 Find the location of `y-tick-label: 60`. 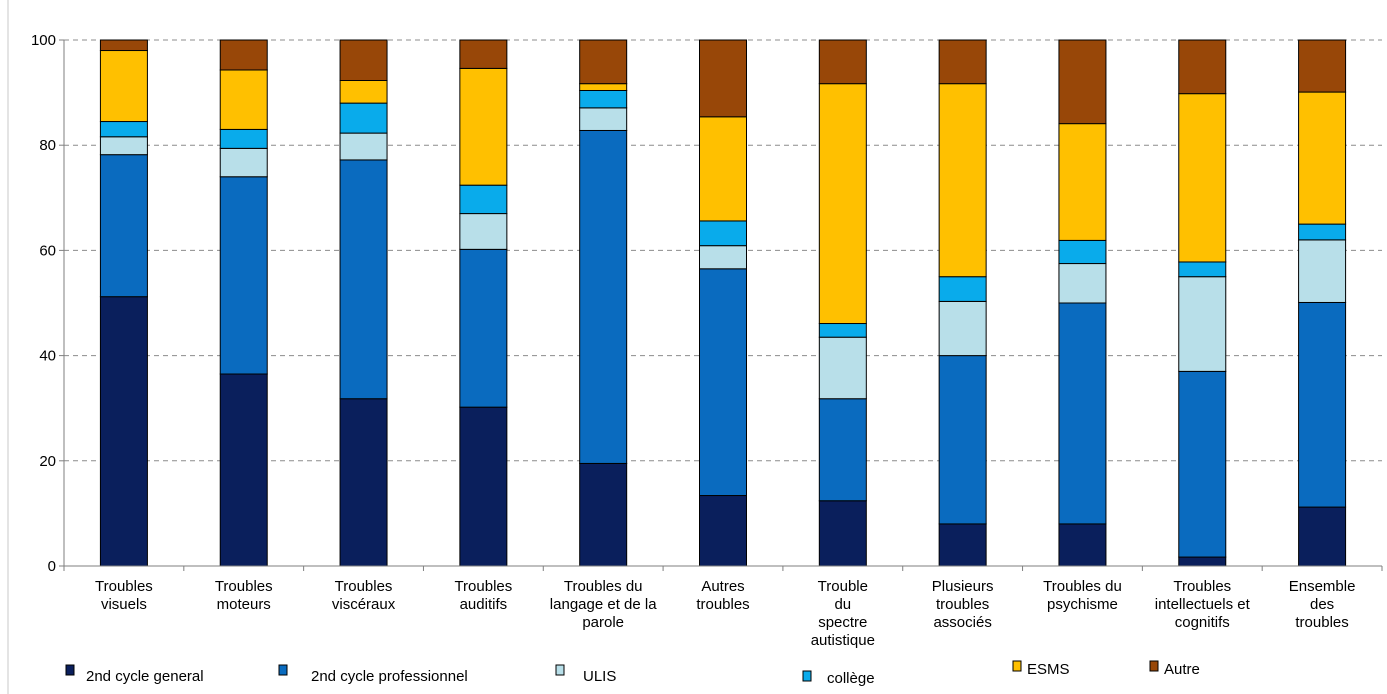

y-tick-label: 60 is located at coordinates (47, 250).